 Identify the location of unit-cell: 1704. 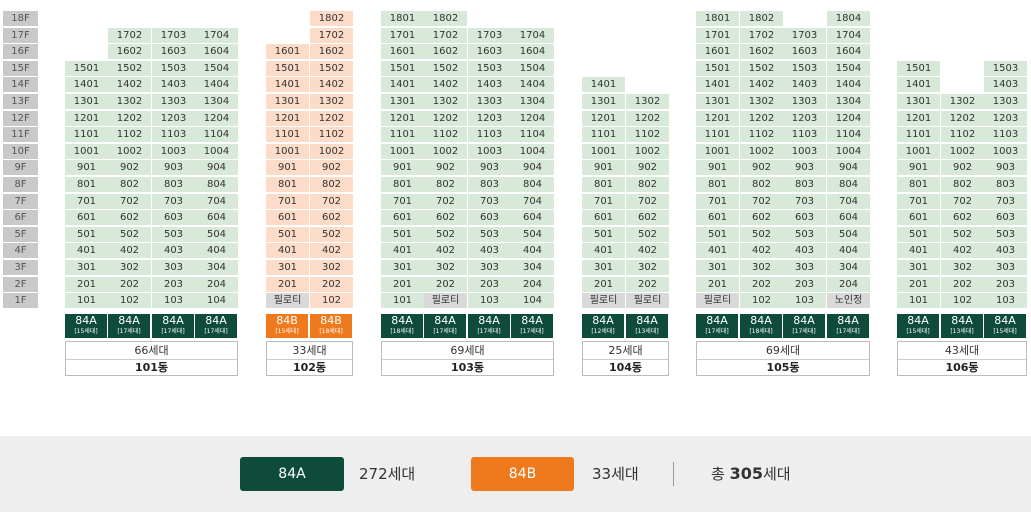
(848, 35).